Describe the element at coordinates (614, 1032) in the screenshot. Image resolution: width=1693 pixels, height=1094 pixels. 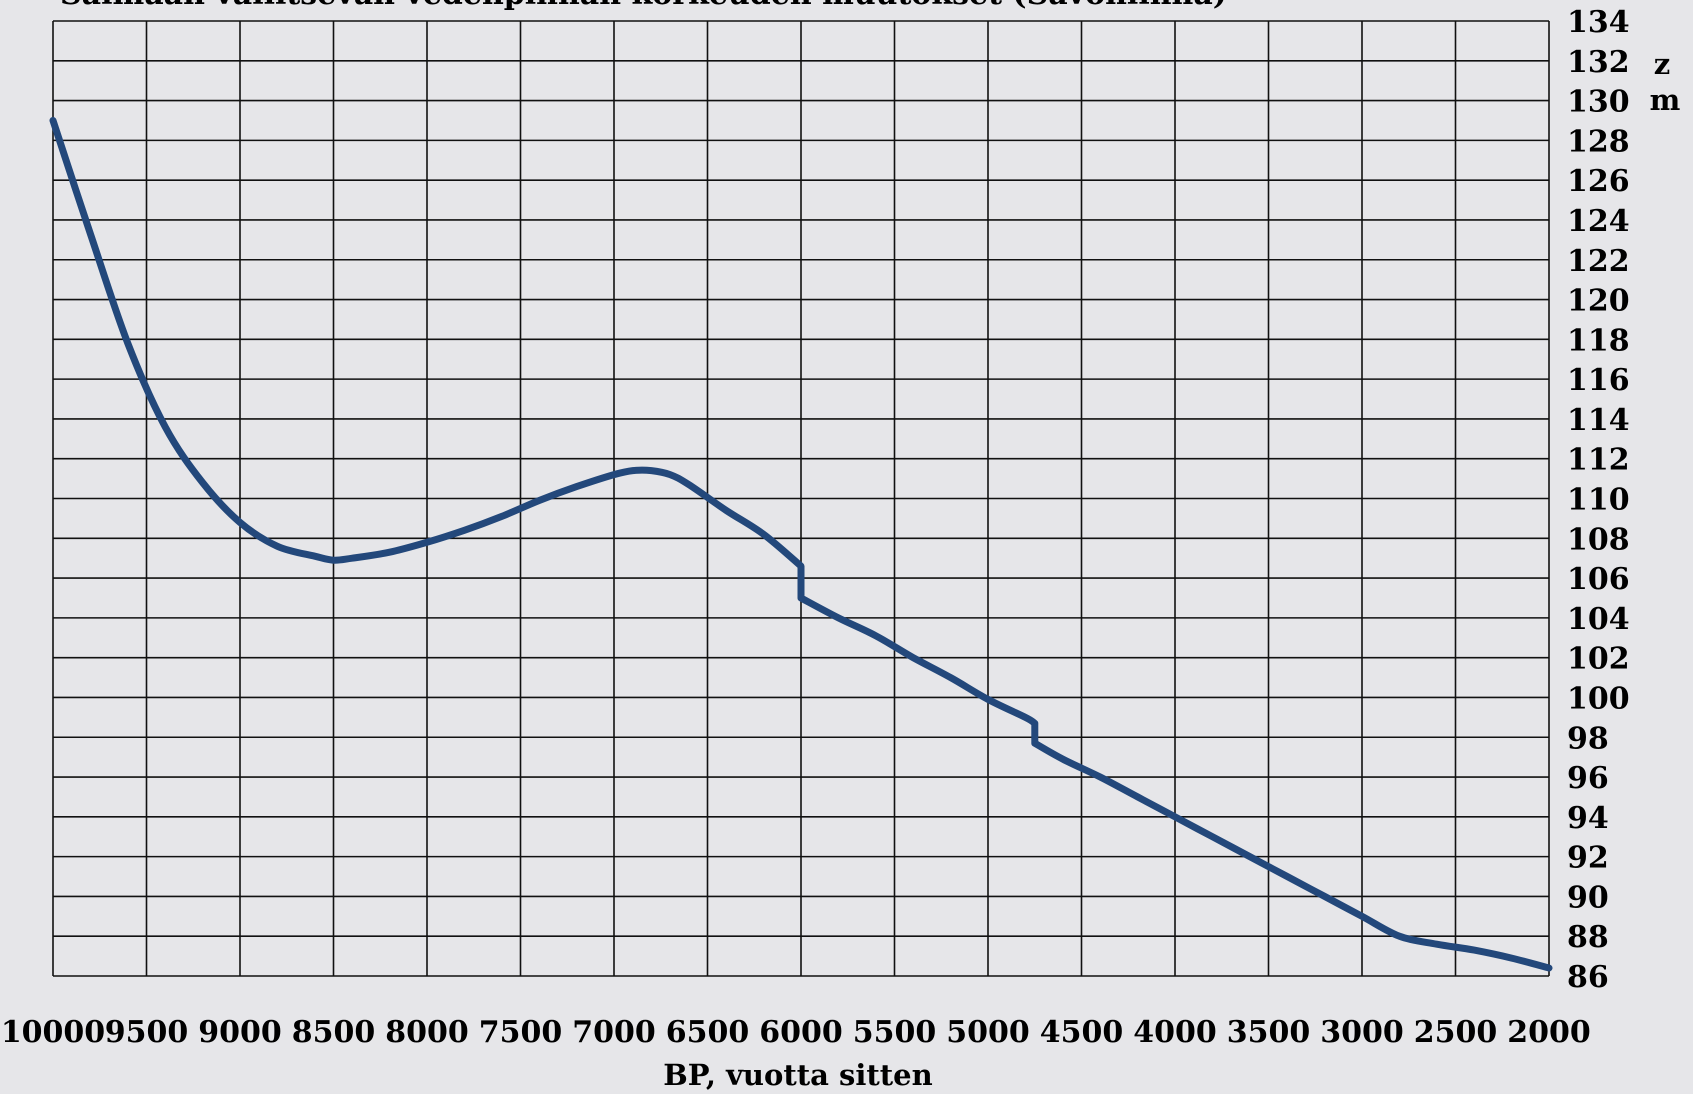
I see `x-tick-label: 7000` at that location.